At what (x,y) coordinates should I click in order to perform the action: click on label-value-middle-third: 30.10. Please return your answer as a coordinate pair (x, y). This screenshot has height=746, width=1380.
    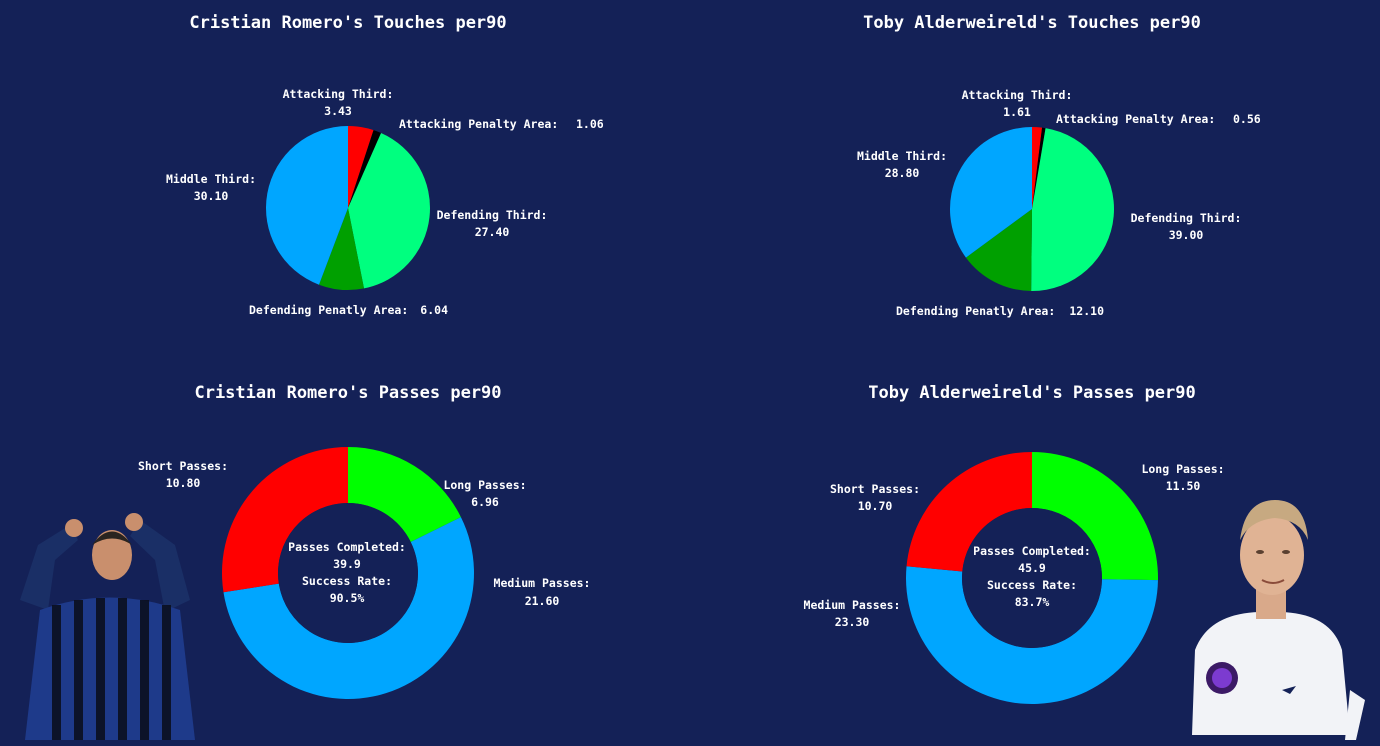
    Looking at the image, I should click on (211, 196).